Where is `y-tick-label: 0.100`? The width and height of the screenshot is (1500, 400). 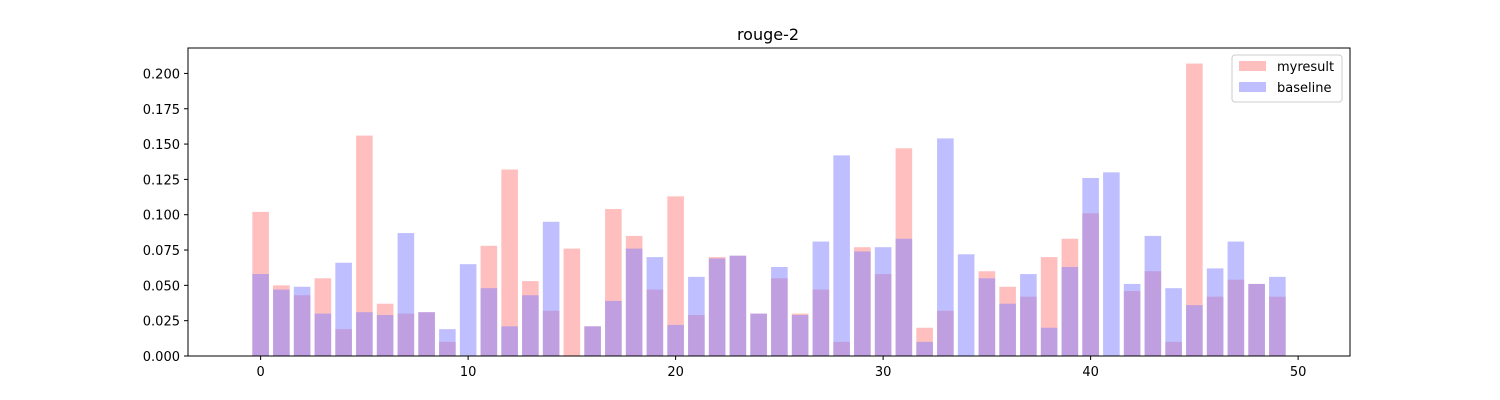
y-tick-label: 0.100 is located at coordinates (161, 216).